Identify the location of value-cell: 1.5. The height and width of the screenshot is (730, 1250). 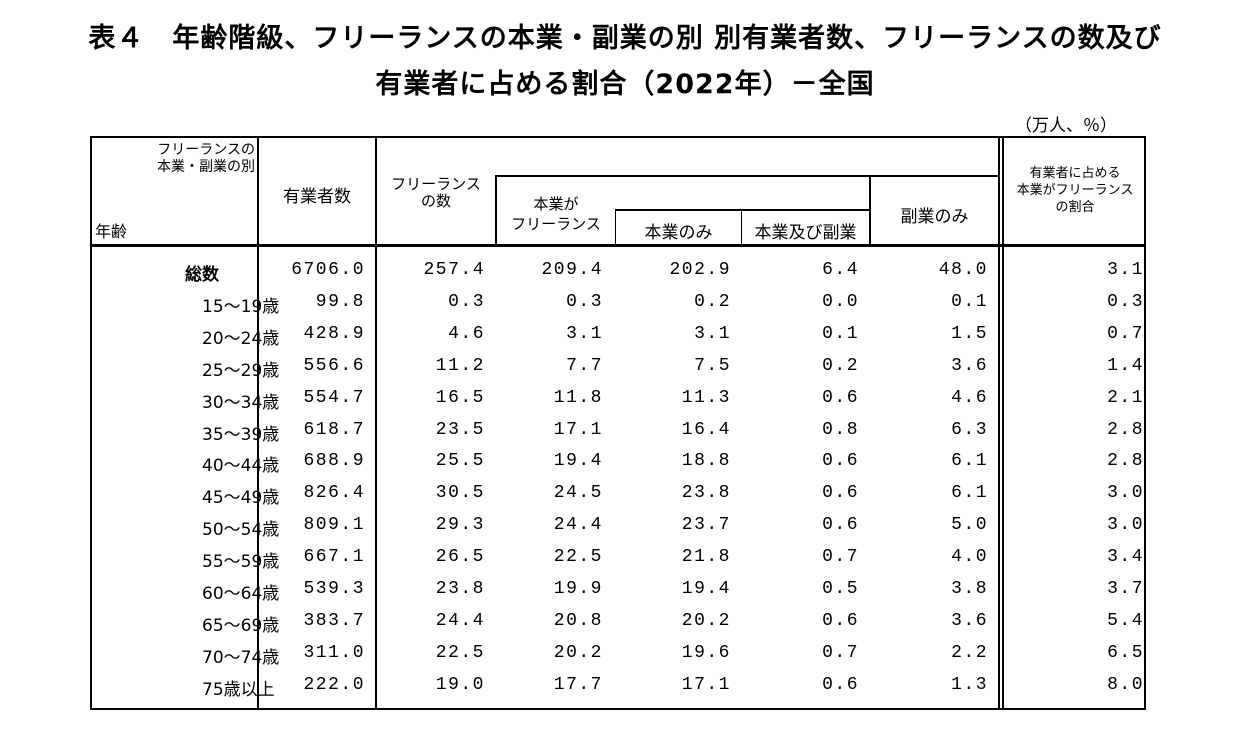
(969, 333).